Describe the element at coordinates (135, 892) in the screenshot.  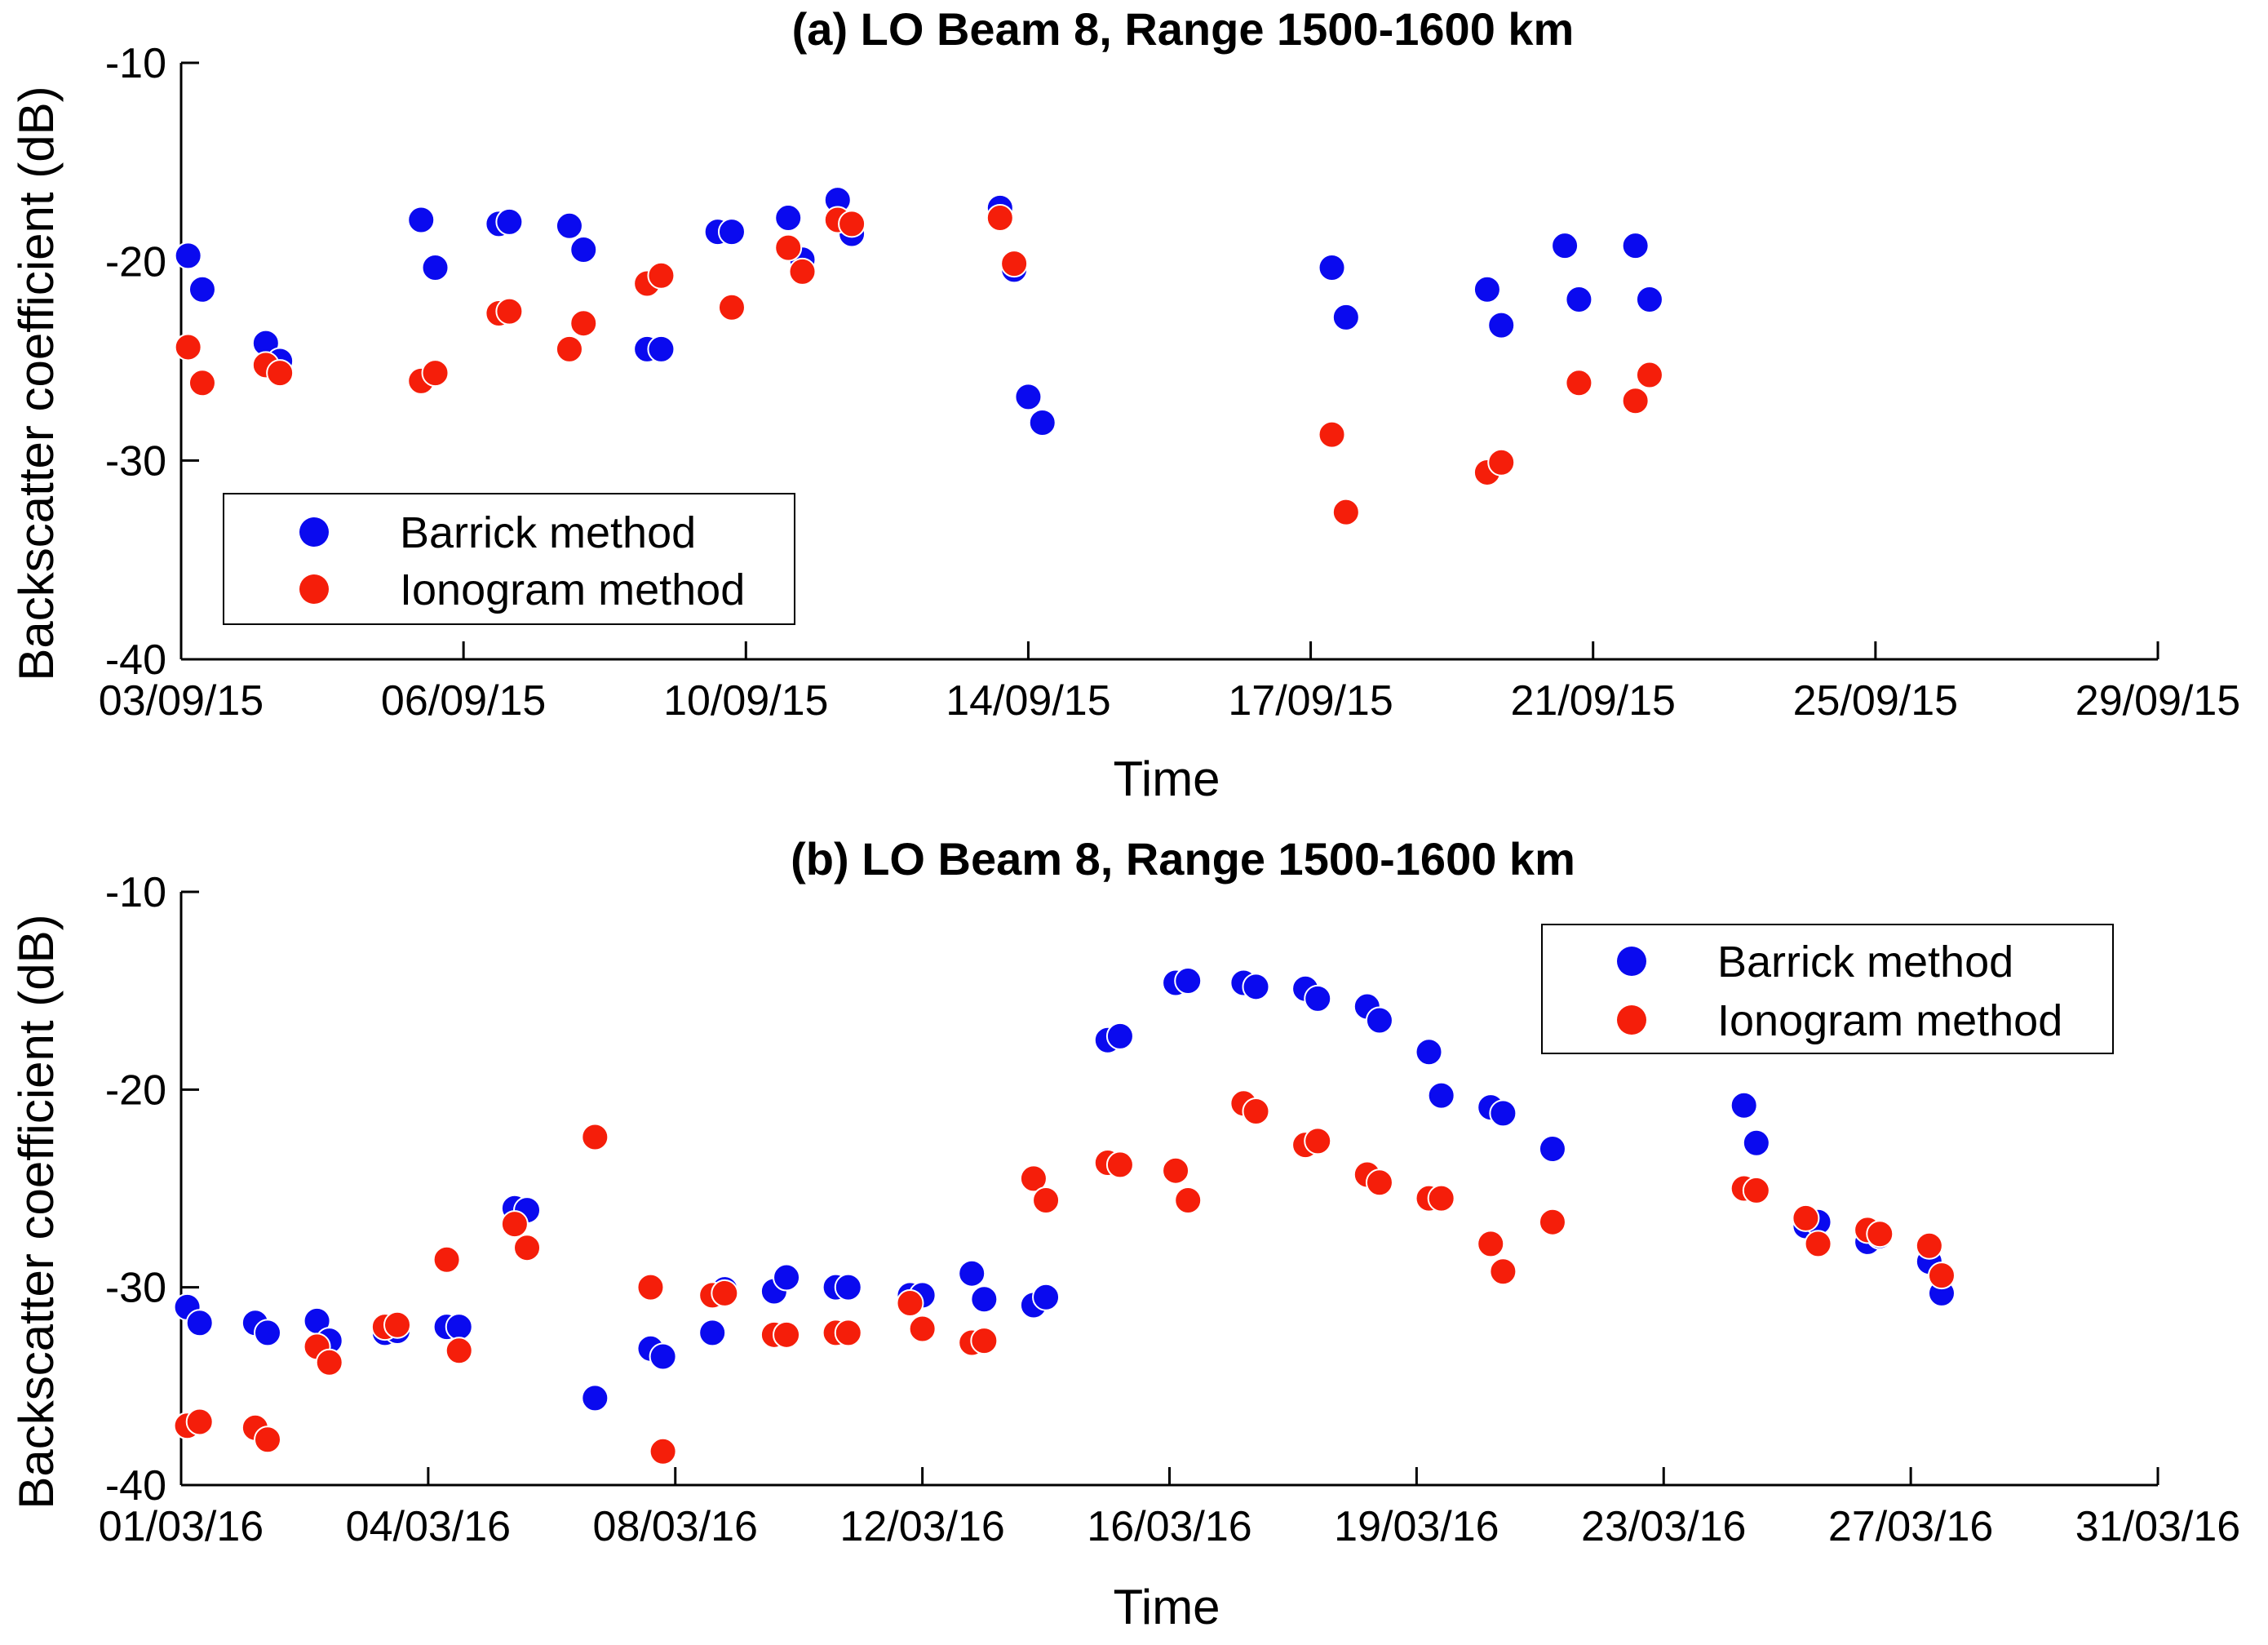
I see `y-tick-label: -10` at that location.